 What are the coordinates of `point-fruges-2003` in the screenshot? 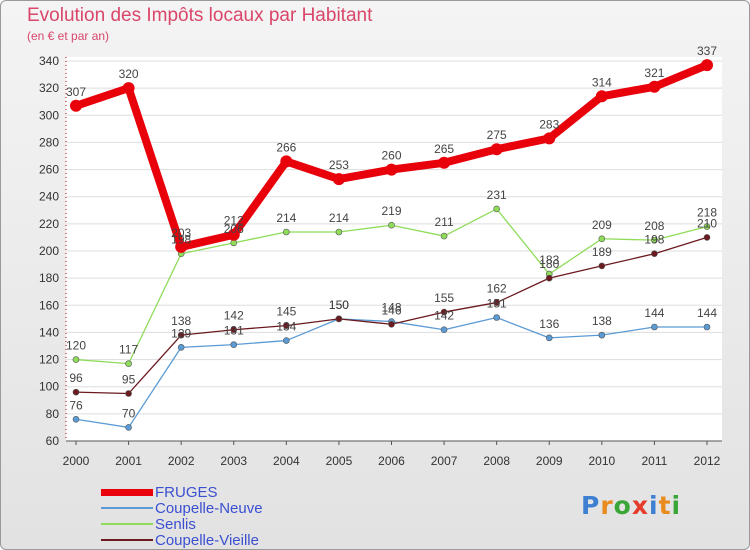 It's located at (233, 234).